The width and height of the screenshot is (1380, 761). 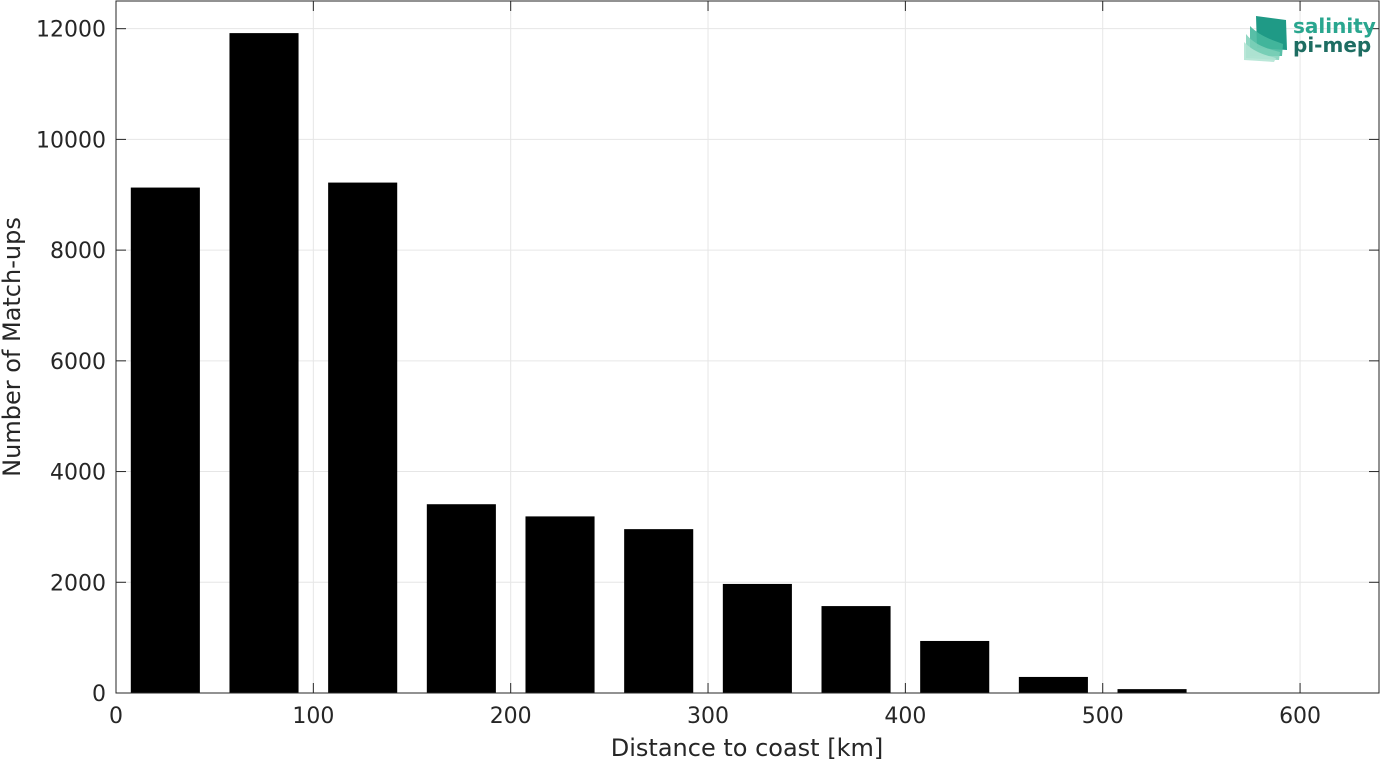 I want to click on x-tick-label: 200, so click(x=511, y=716).